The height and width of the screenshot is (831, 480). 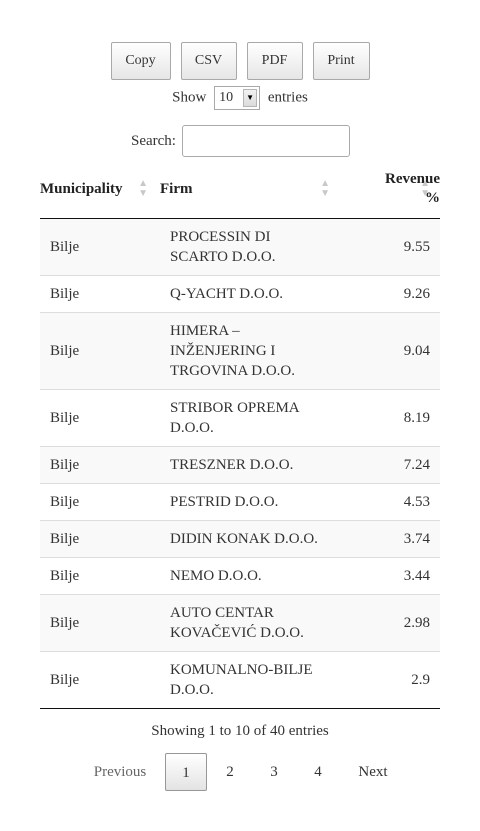 What do you see at coordinates (232, 465) in the screenshot?
I see `firm-line: TRESZNER D.O.O.` at bounding box center [232, 465].